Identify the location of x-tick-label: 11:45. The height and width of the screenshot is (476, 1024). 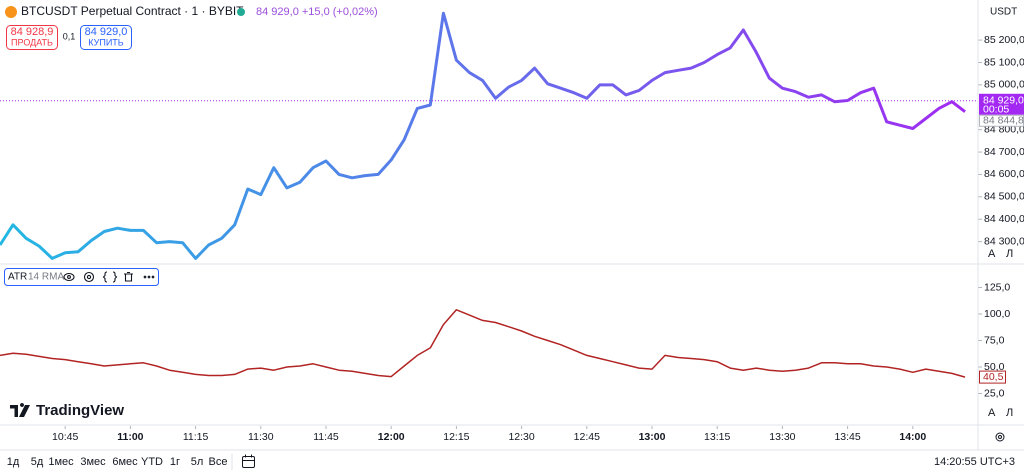
(326, 437).